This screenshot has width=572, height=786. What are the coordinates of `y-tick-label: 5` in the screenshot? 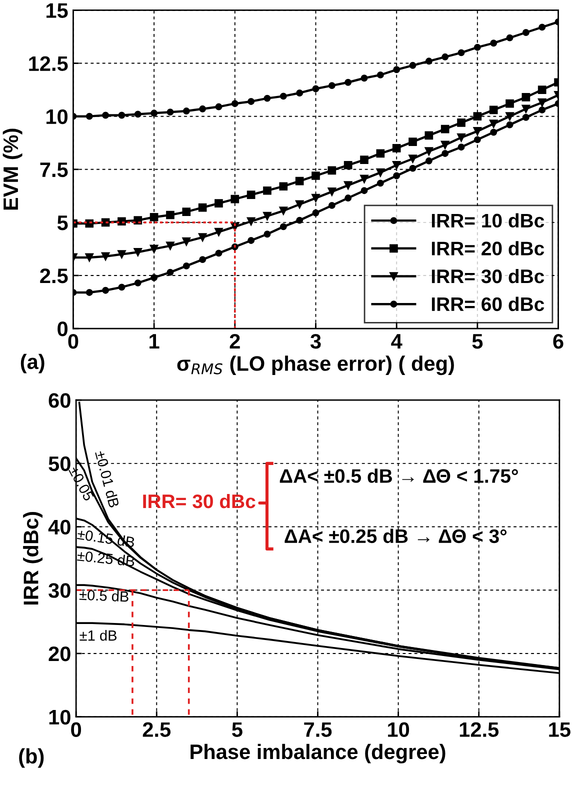 It's located at (62, 223).